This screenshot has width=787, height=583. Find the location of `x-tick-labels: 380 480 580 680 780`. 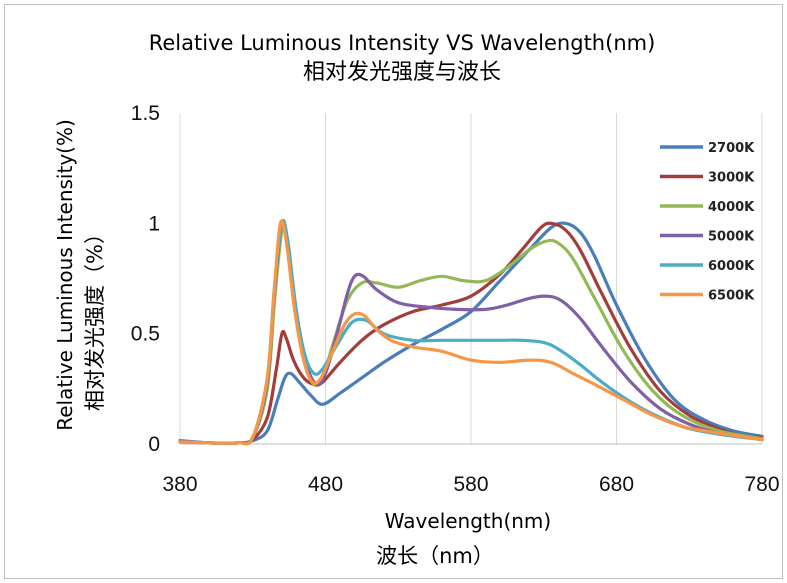

x-tick-labels: 380 480 580 680 780 is located at coordinates (470, 484).